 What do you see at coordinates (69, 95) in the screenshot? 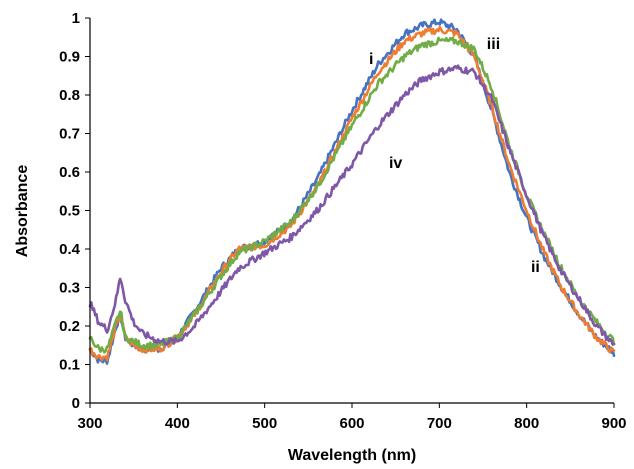
I see `y-tick-label: 0.8` at bounding box center [69, 95].